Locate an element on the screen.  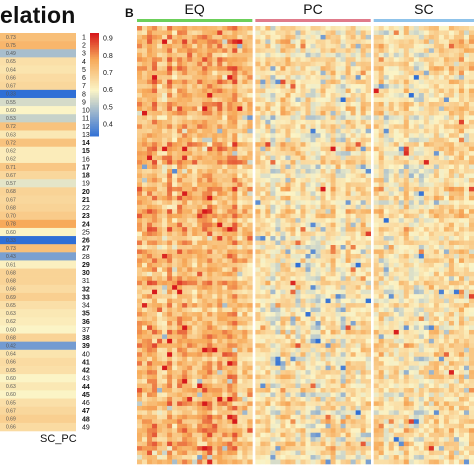
row-label: 8 is located at coordinates (84, 94).